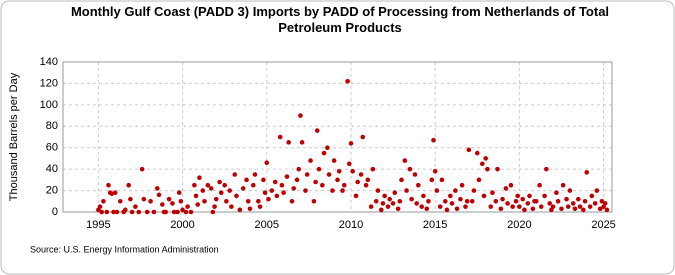  I want to click on x-tick-label: 2000, so click(182, 225).